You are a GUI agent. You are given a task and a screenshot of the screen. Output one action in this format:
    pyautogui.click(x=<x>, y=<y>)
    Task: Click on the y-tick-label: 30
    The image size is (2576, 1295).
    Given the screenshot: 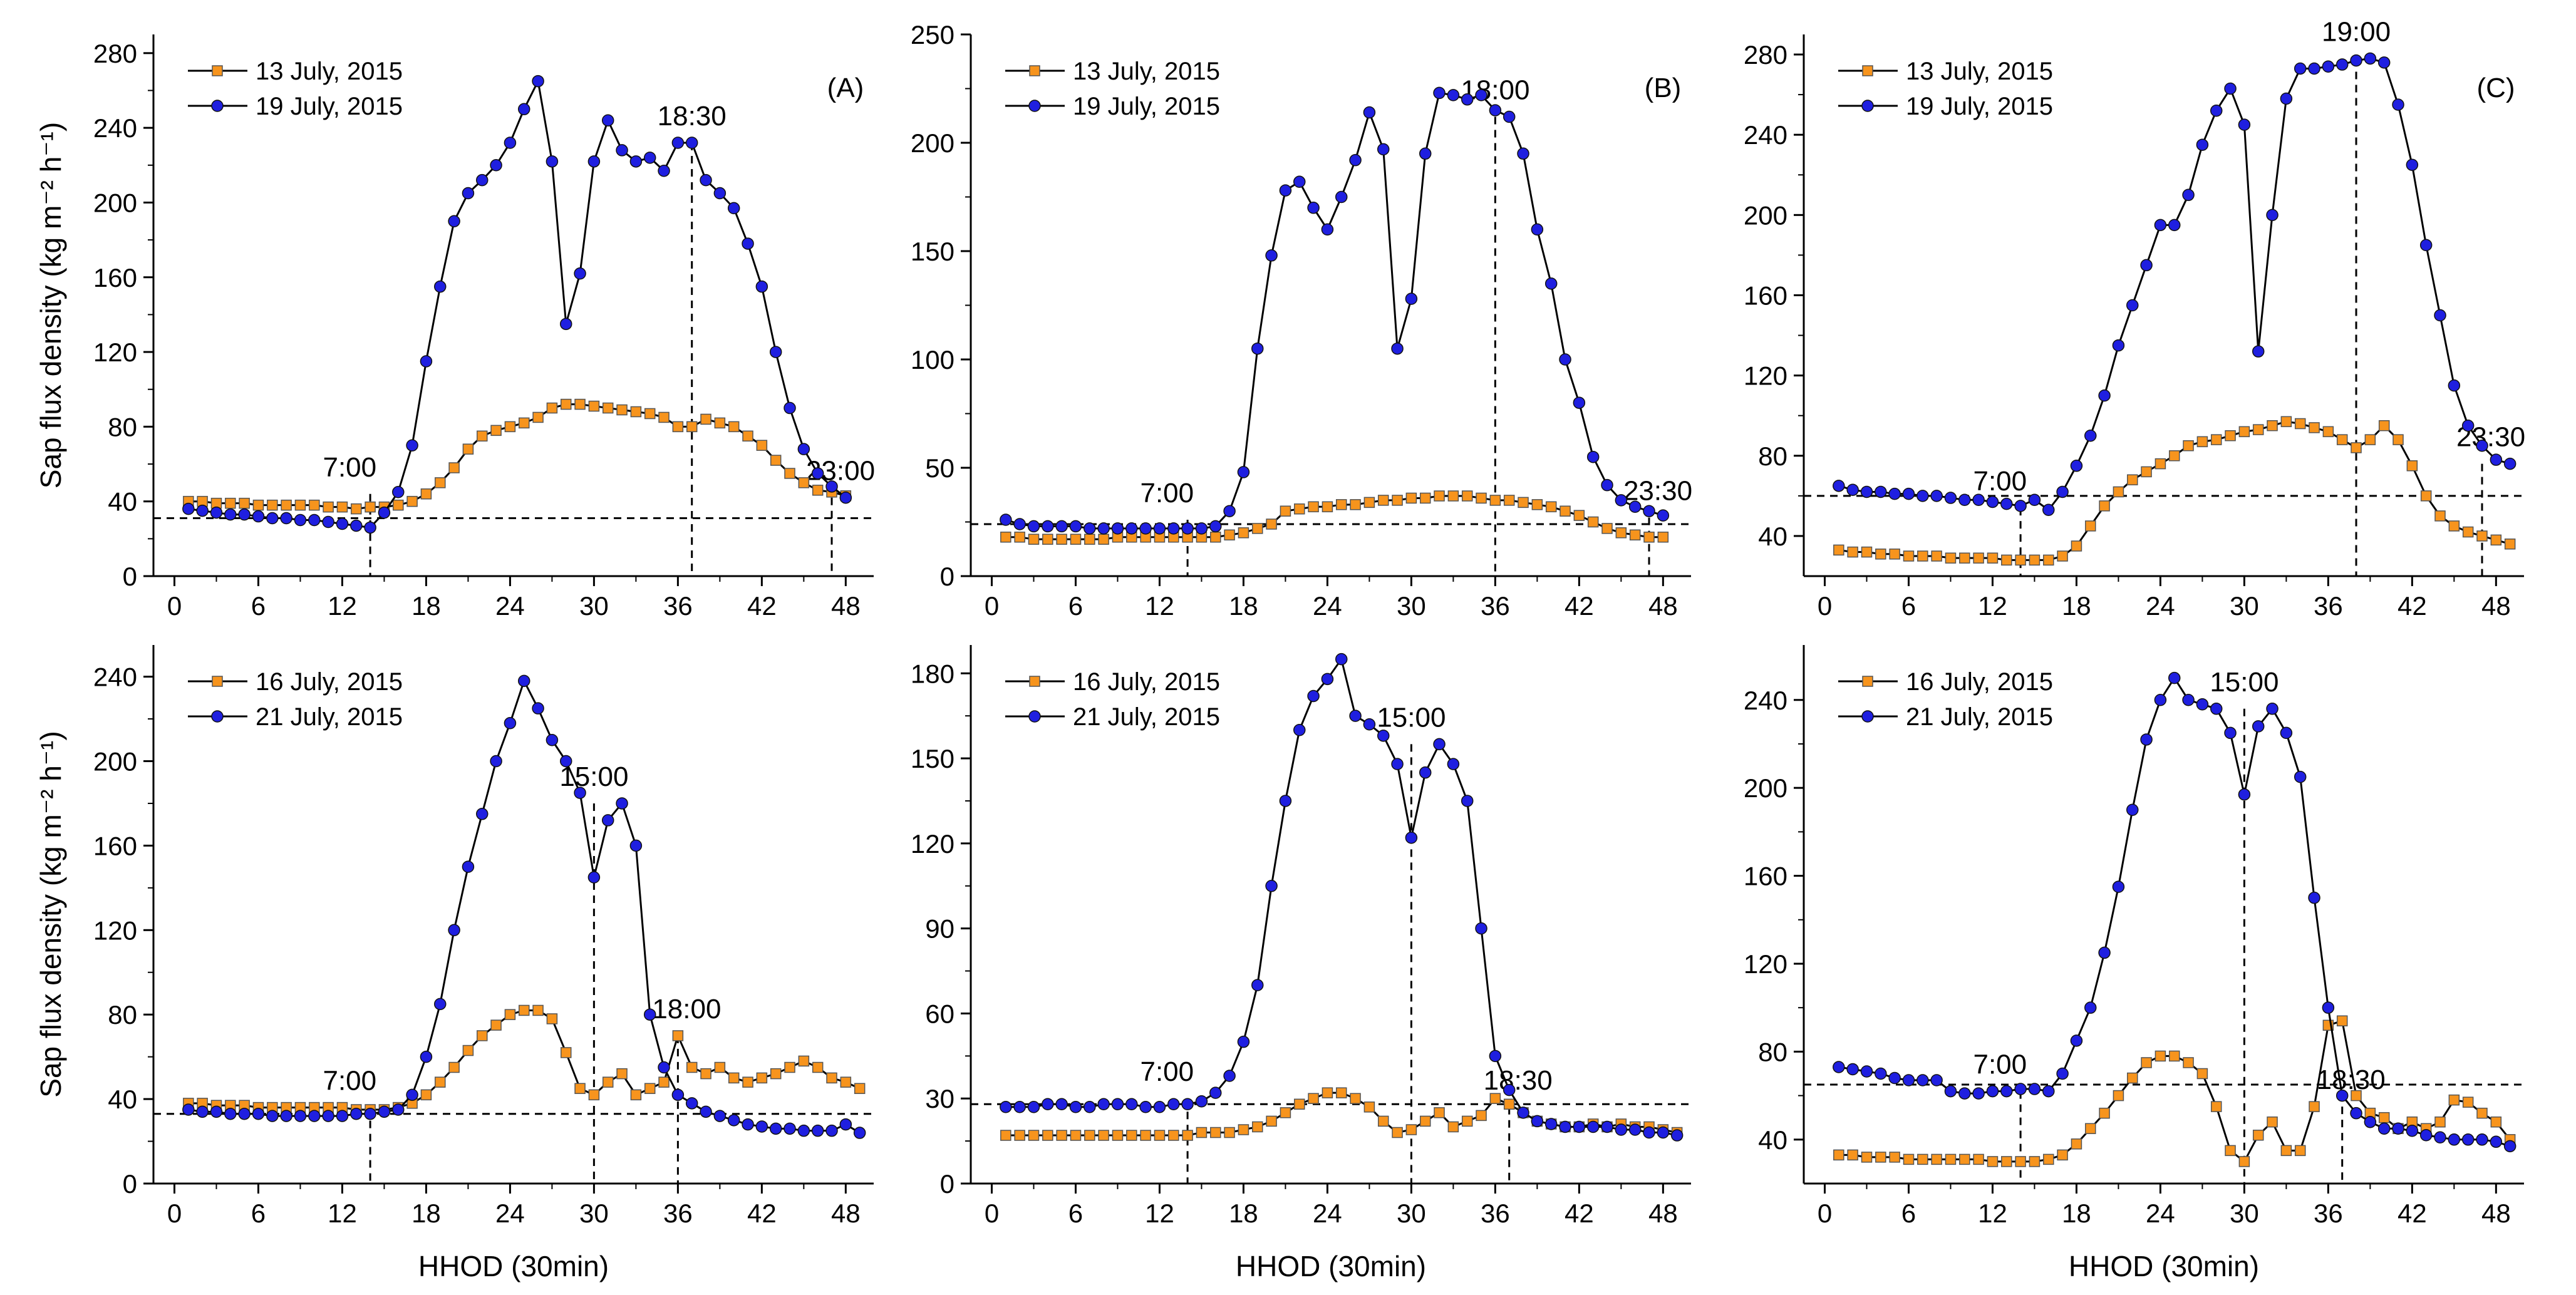 What is the action you would take?
    pyautogui.click(x=939, y=1098)
    